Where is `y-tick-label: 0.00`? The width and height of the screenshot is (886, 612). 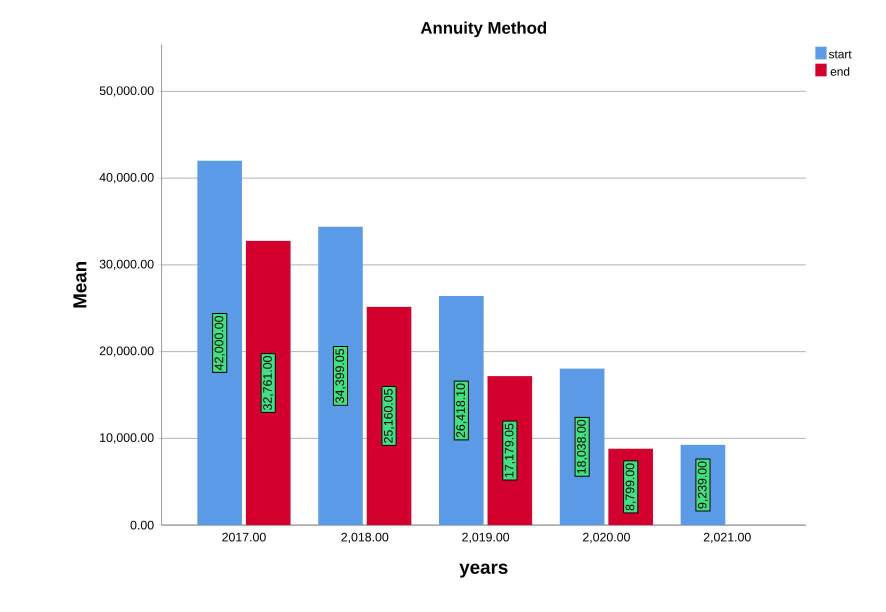
y-tick-label: 0.00 is located at coordinates (142, 525).